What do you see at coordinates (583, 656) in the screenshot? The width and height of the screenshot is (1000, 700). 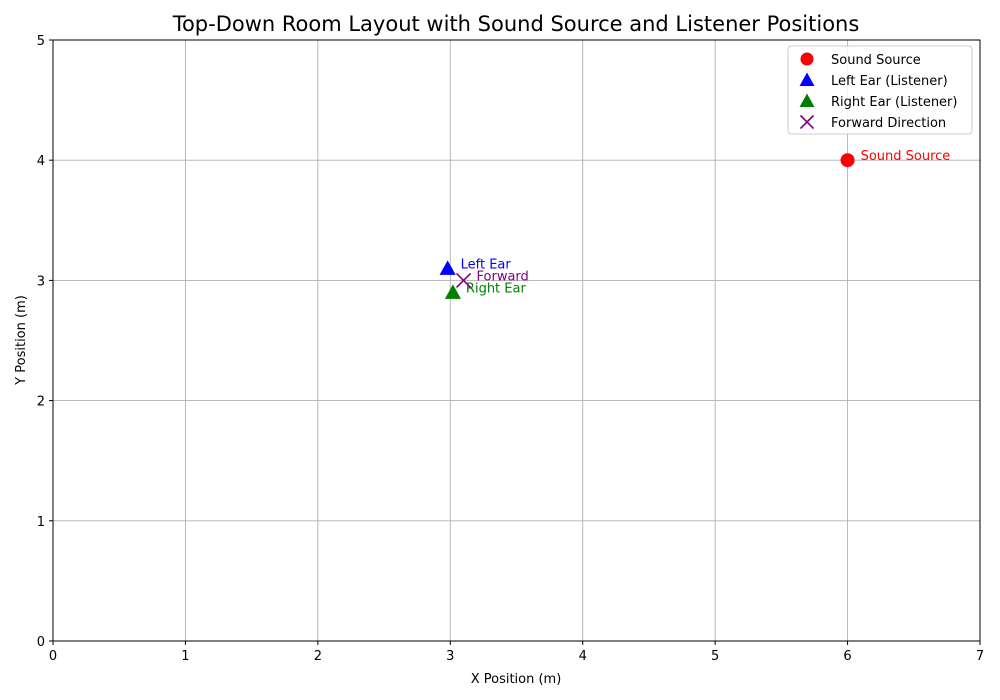 I see `x-tick-label: 4` at bounding box center [583, 656].